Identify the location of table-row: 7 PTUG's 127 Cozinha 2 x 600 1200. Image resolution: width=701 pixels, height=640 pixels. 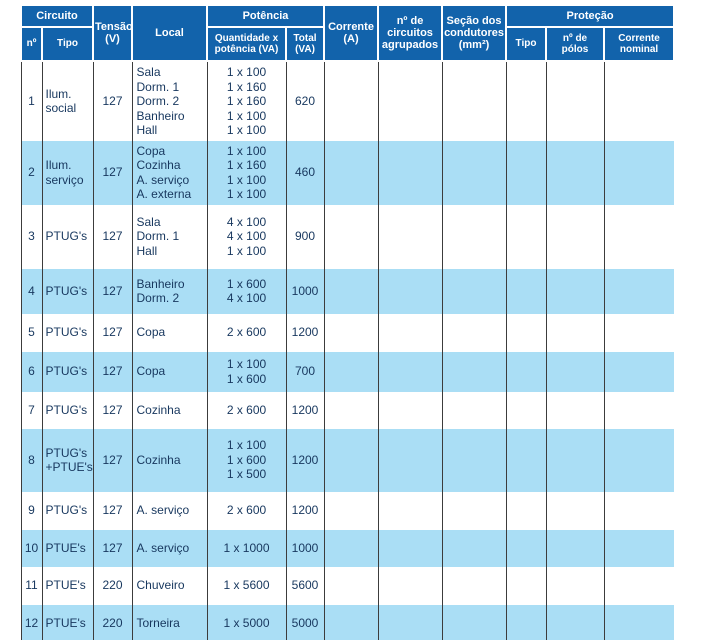
(347, 410).